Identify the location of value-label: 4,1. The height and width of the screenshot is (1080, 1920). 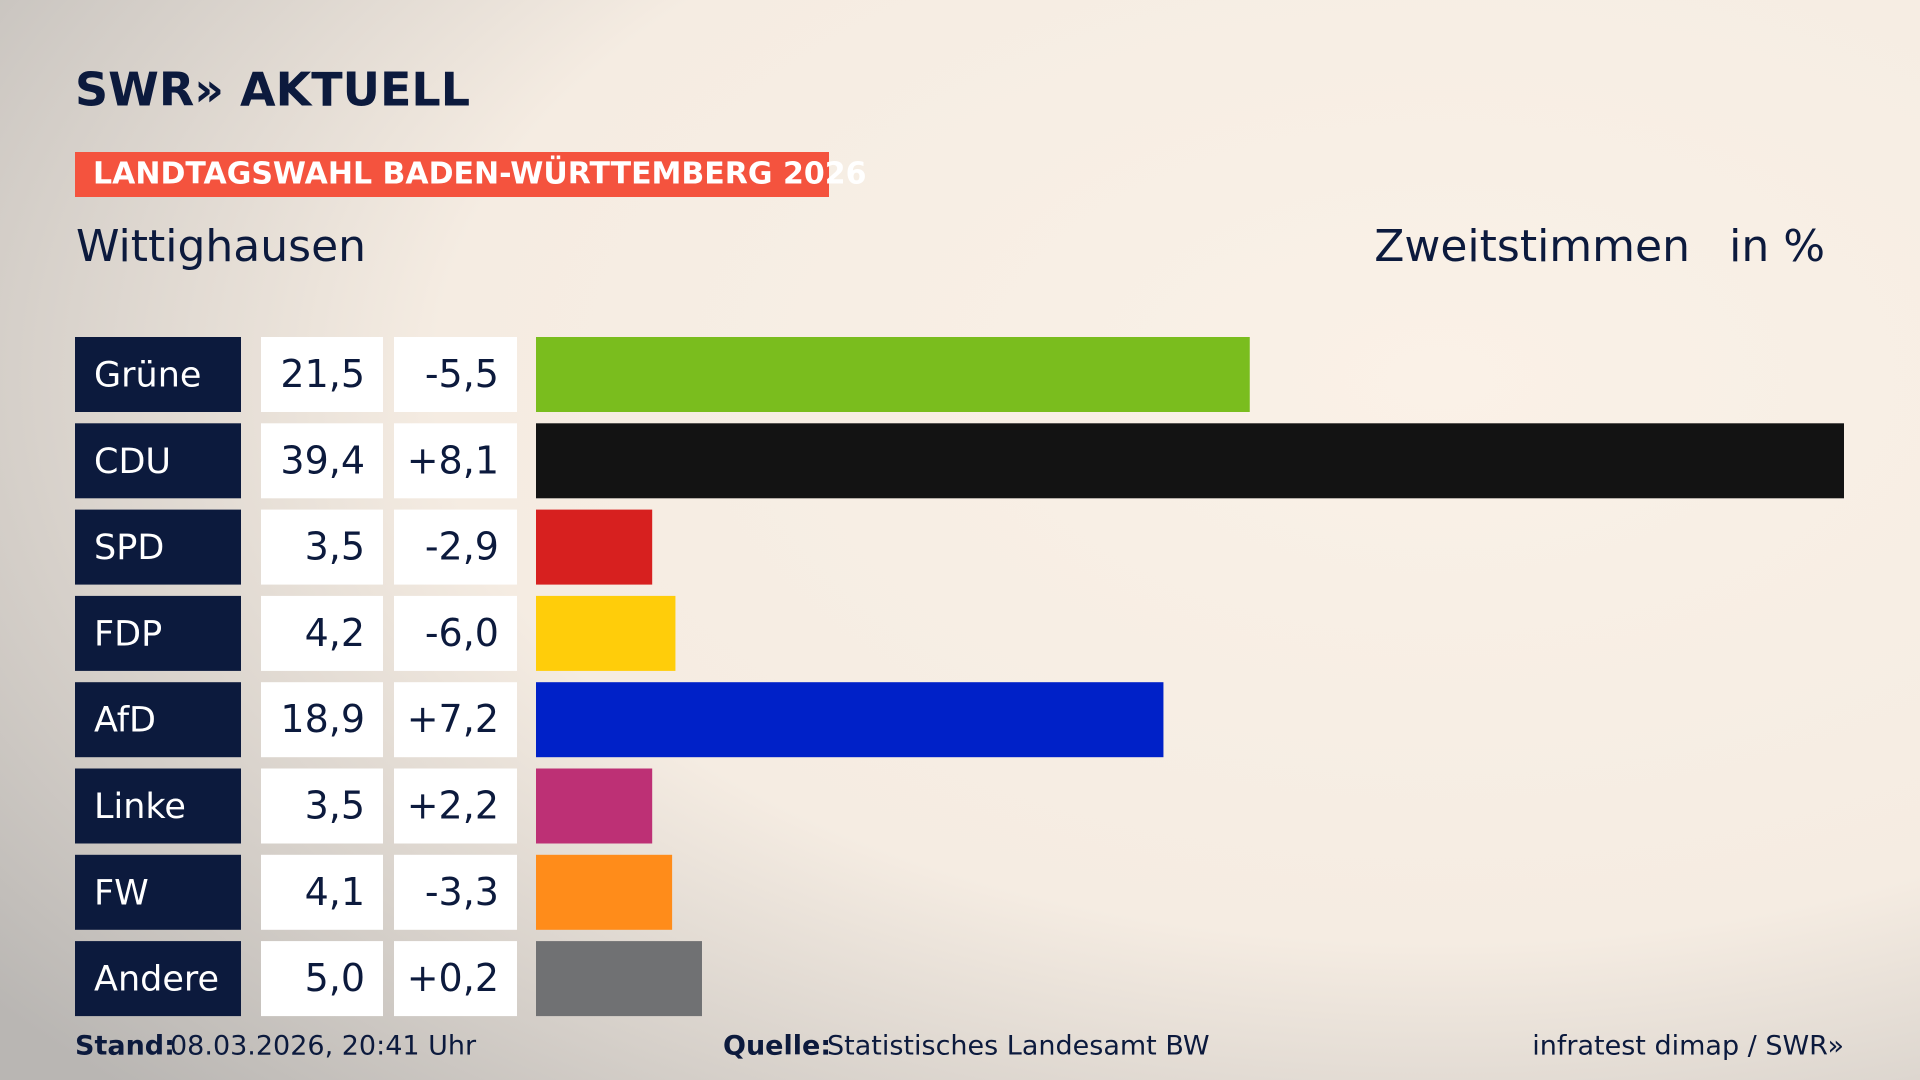
(335, 892).